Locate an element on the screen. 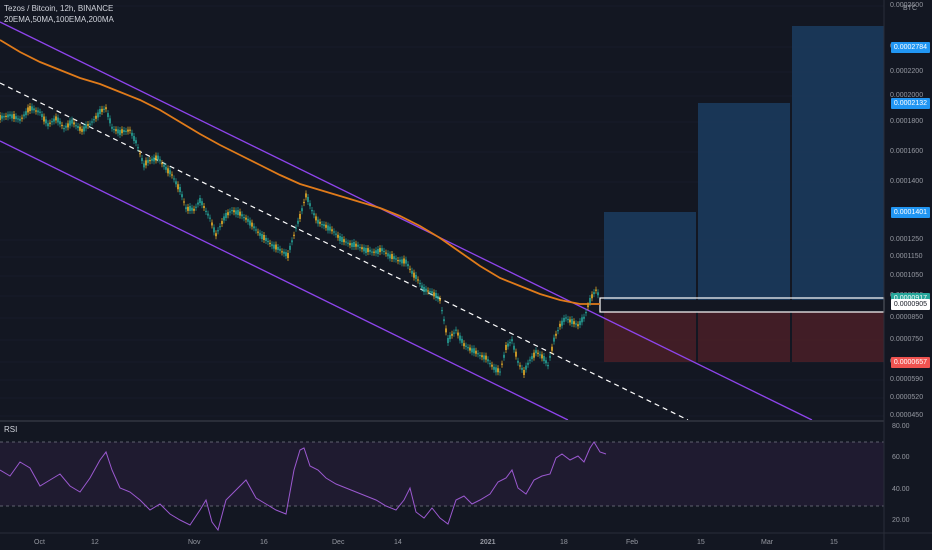  price-tick-label: 0.0001600 is located at coordinates (907, 151).